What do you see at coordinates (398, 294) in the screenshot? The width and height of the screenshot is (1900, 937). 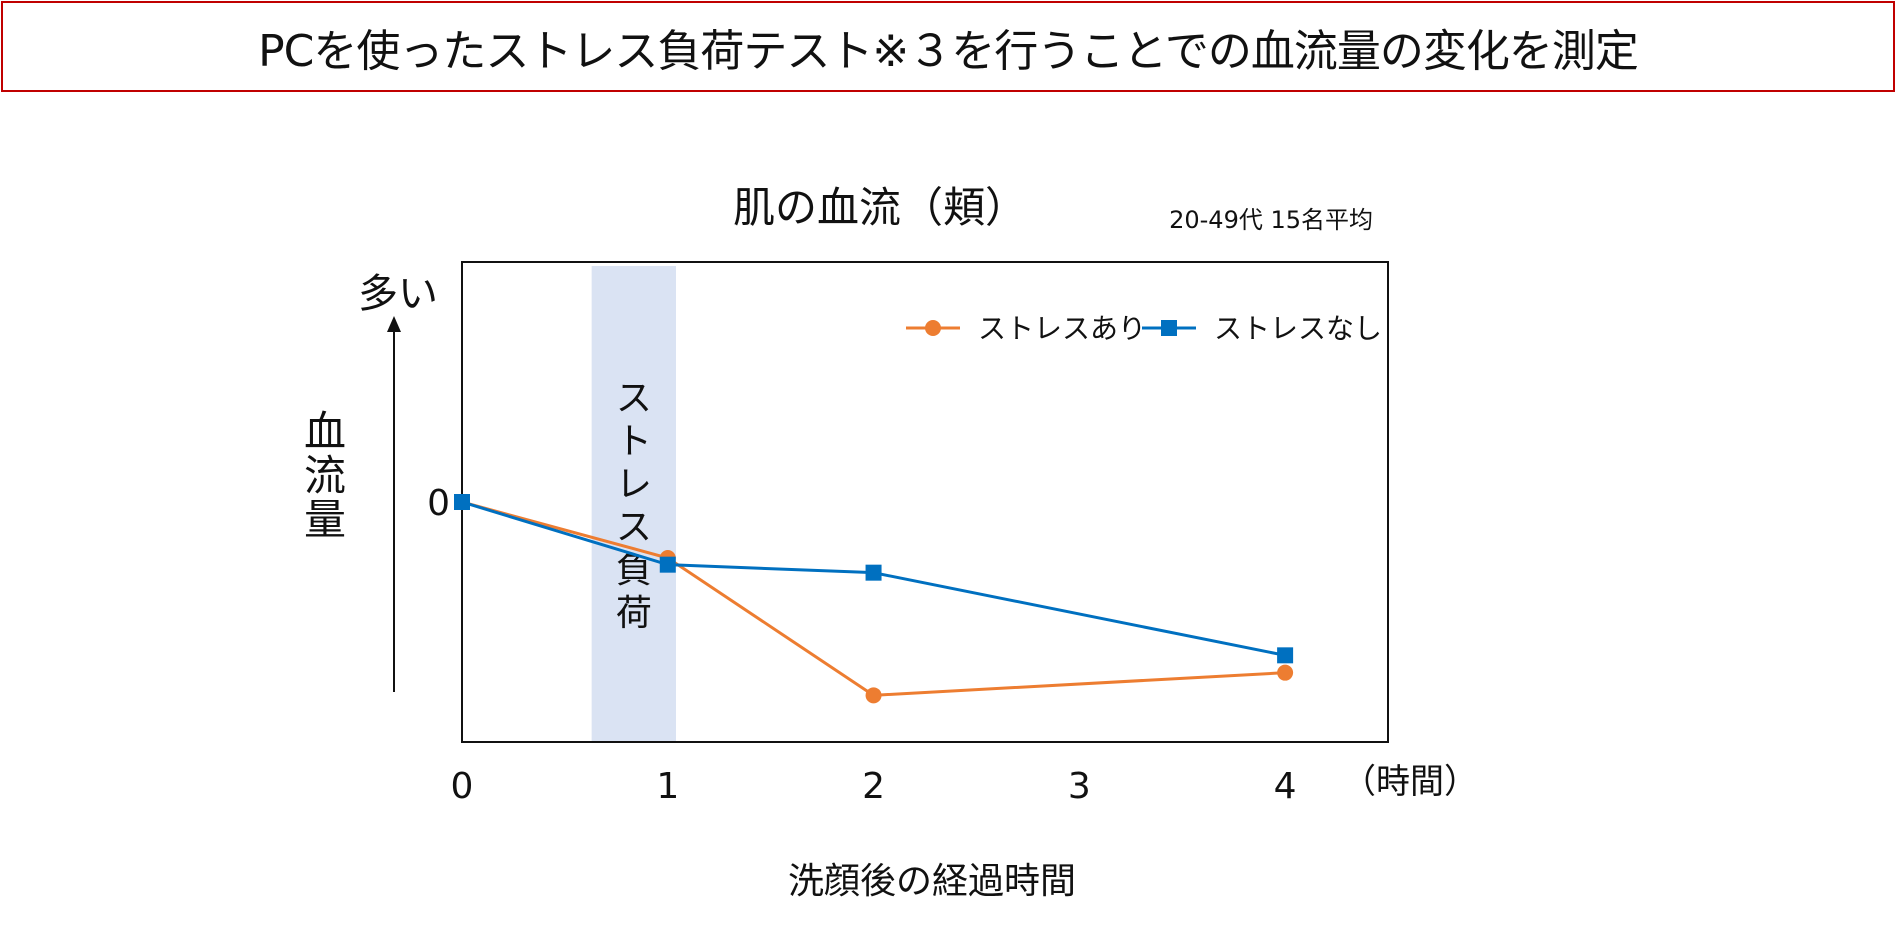 I see `y-top-label: 多い` at bounding box center [398, 294].